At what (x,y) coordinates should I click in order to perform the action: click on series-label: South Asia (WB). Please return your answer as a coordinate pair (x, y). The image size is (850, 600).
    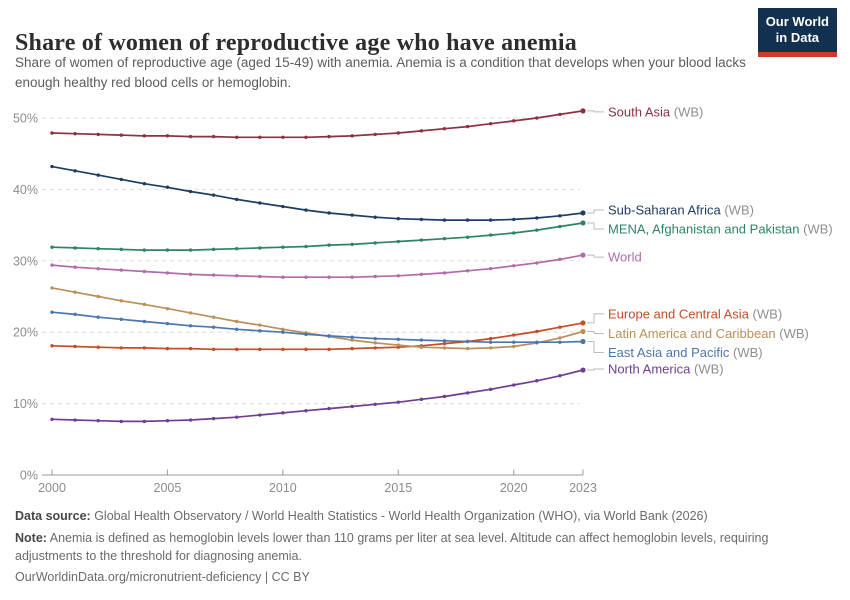
    Looking at the image, I should click on (655, 111).